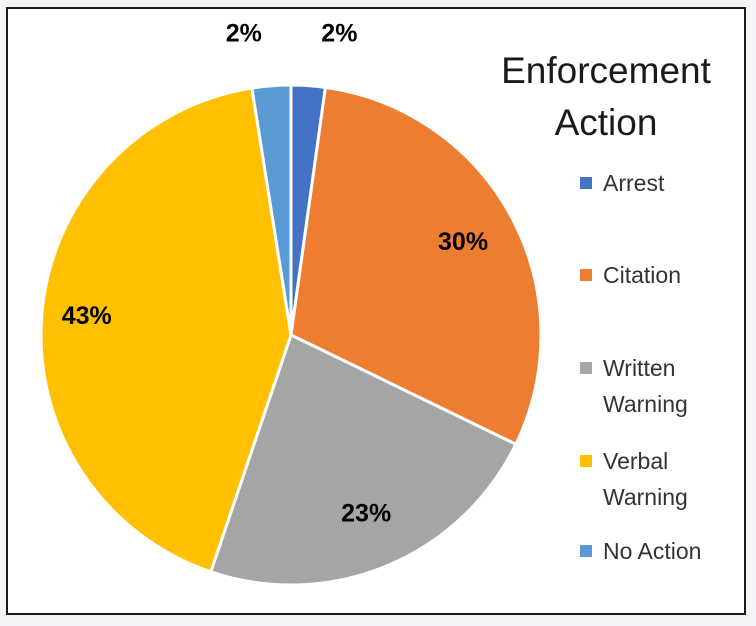 The image size is (756, 626). Describe the element at coordinates (652, 551) in the screenshot. I see `legend-label: No Action` at that location.